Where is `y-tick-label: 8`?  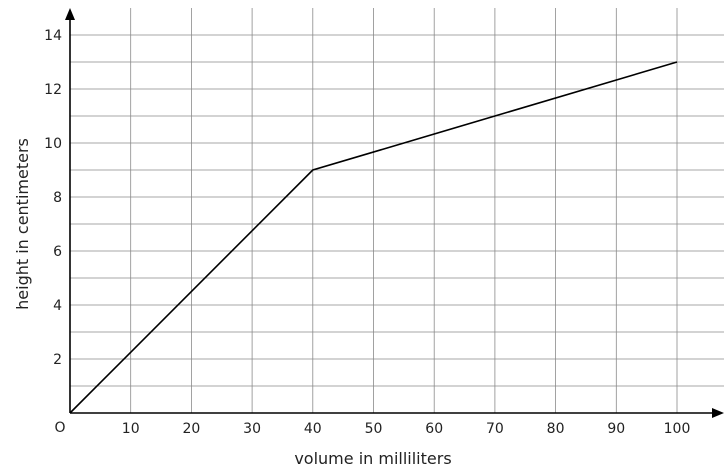
y-tick-label: 8 is located at coordinates (57, 198).